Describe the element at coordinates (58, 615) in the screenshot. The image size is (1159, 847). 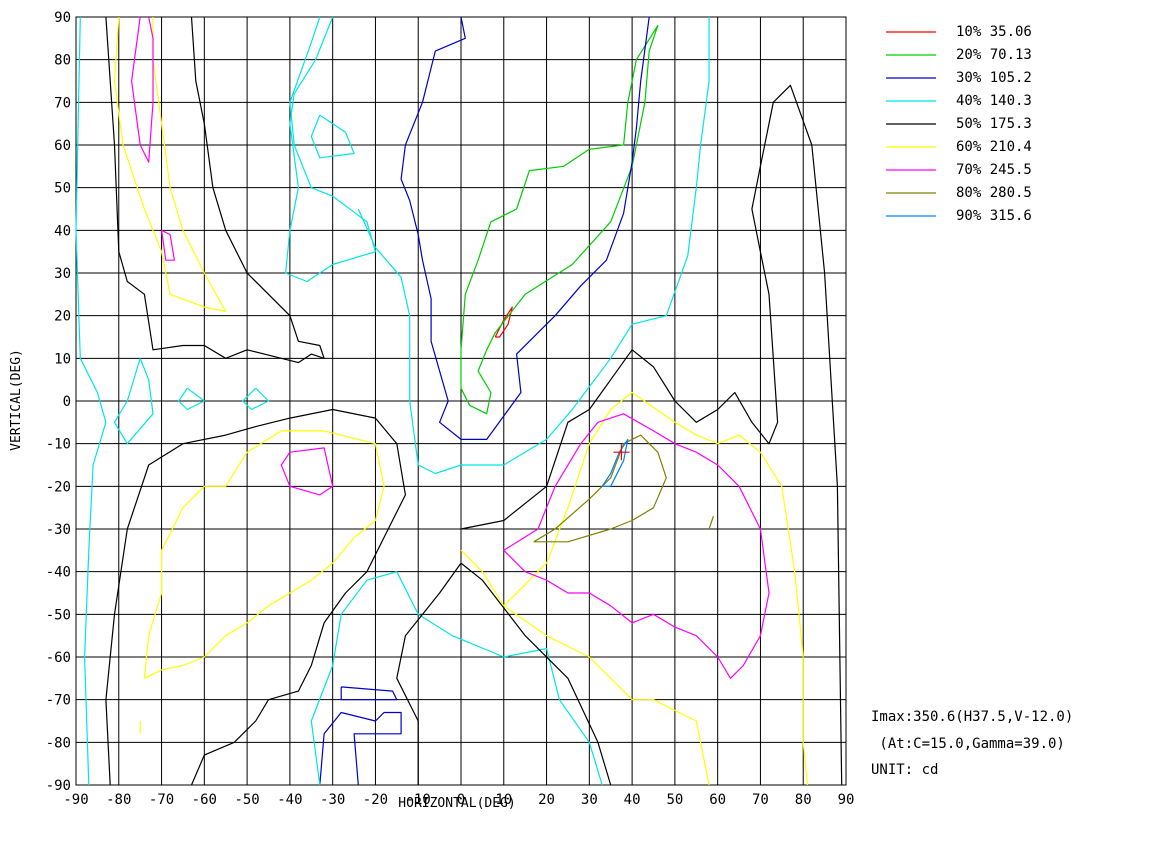
I see `y-tick-label: -50` at that location.